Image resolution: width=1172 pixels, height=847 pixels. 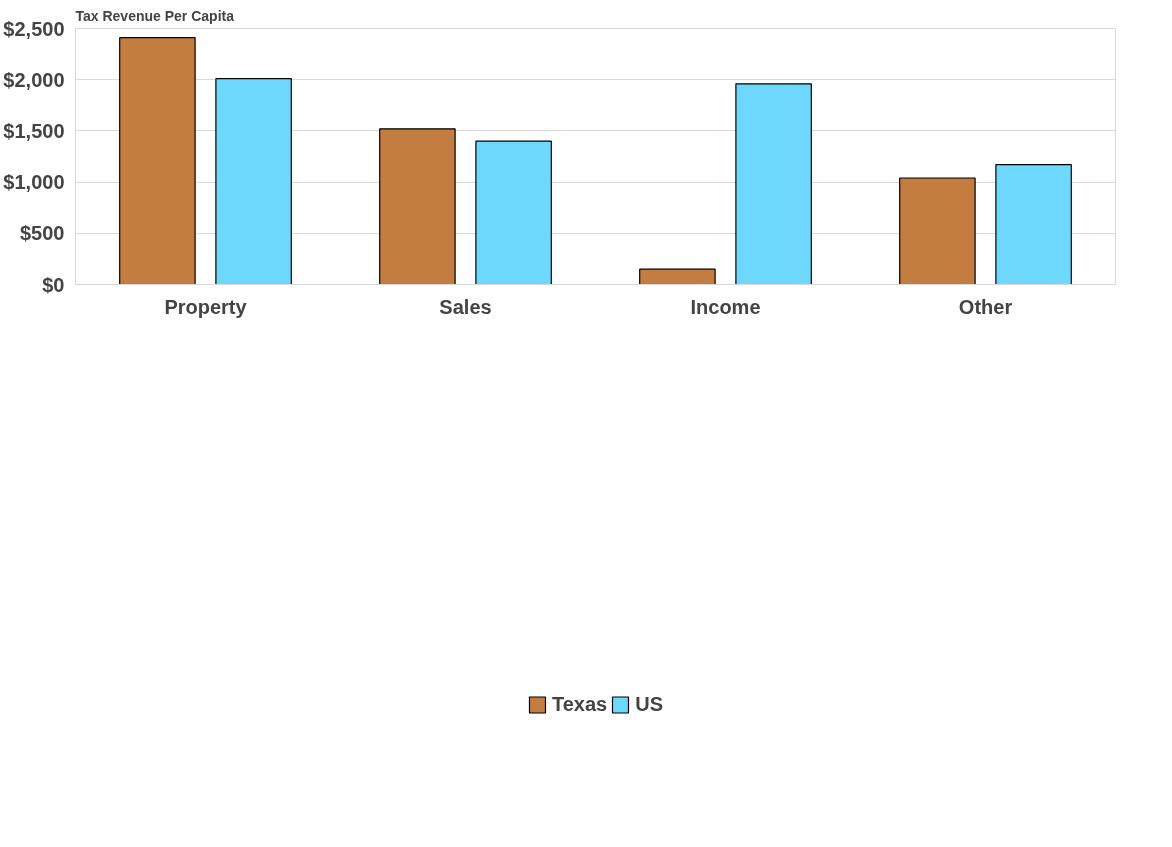 What do you see at coordinates (579, 704) in the screenshot?
I see `legend-label: Texas` at bounding box center [579, 704].